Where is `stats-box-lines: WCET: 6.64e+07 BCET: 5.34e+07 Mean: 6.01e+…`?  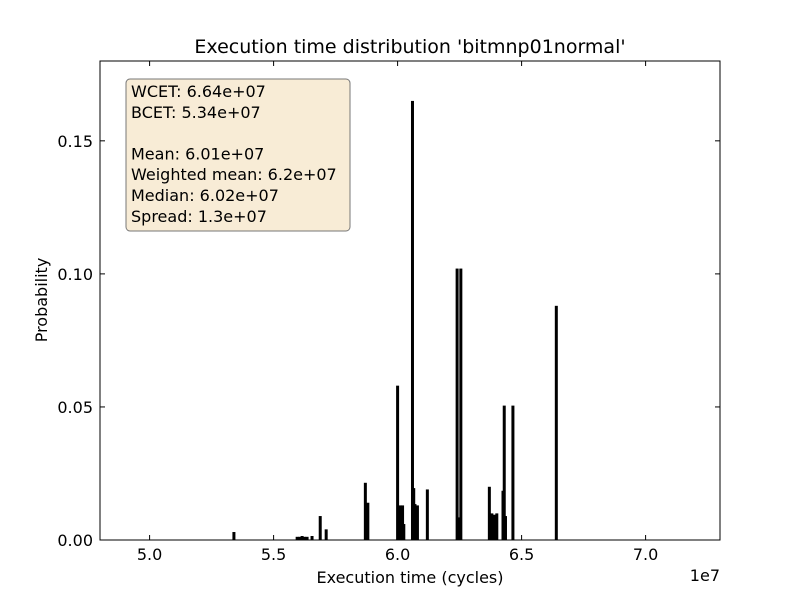 stats-box-lines: WCET: 6.64e+07 BCET: 5.34e+07 Mean: 6.01e+… is located at coordinates (234, 154).